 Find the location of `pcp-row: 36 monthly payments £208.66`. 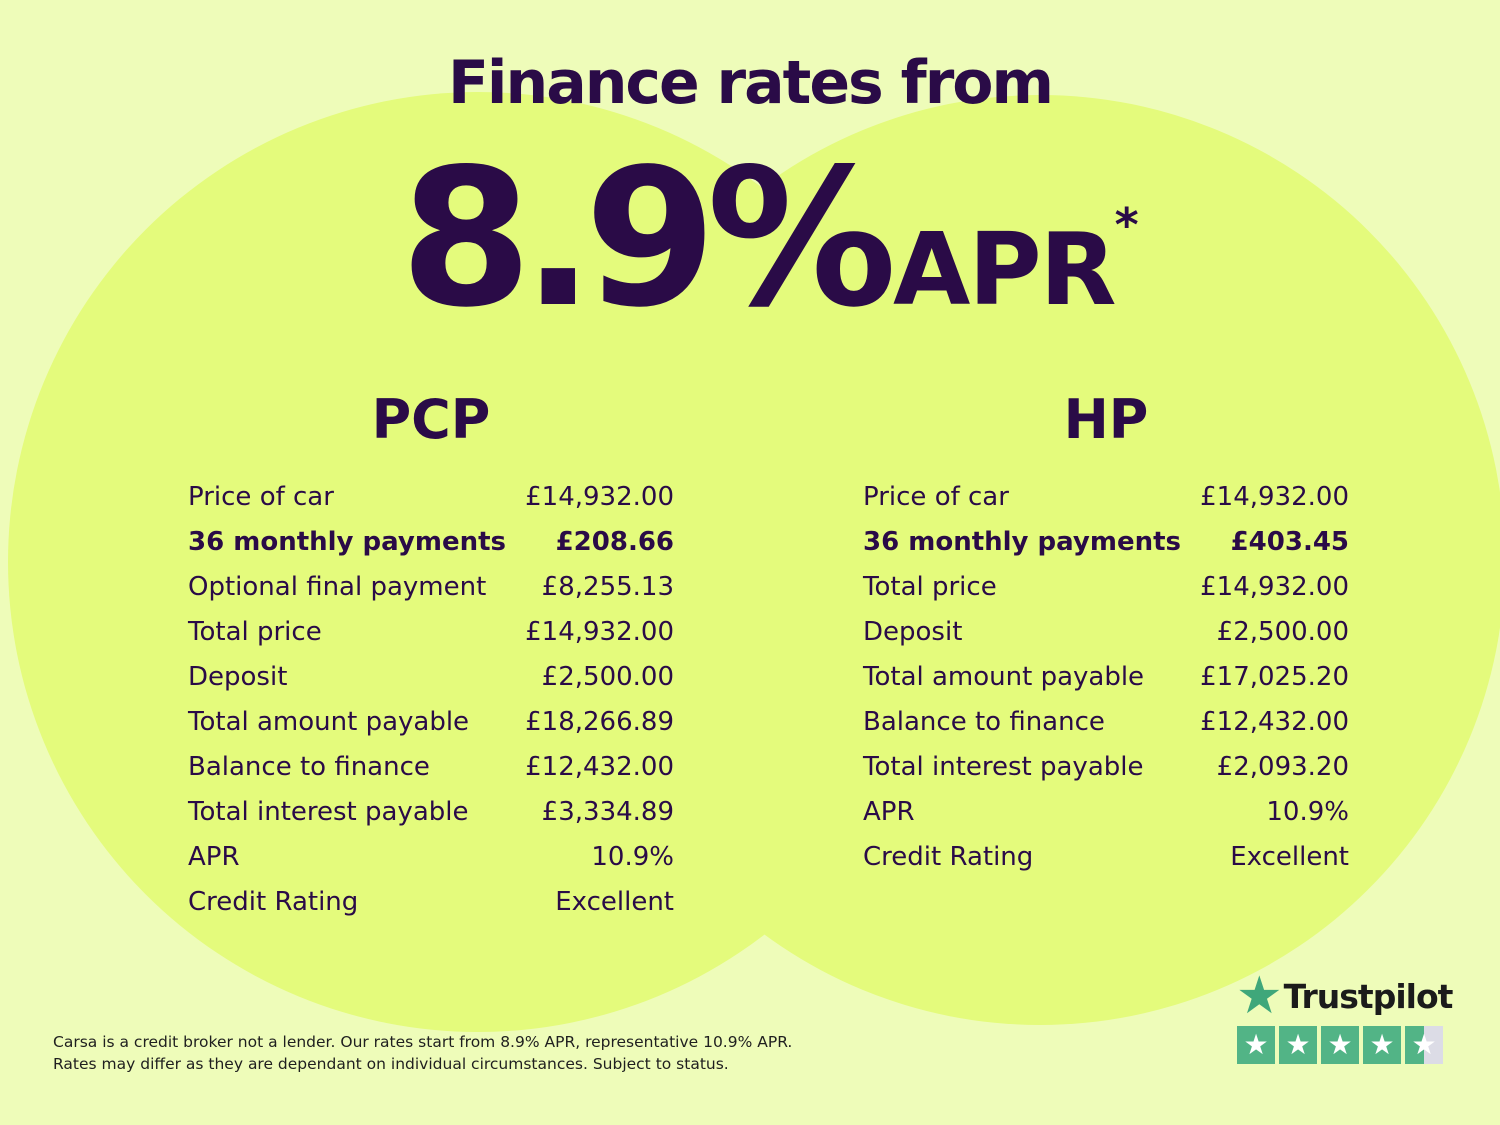

pcp-row: 36 monthly payments £208.66 is located at coordinates (431, 542).